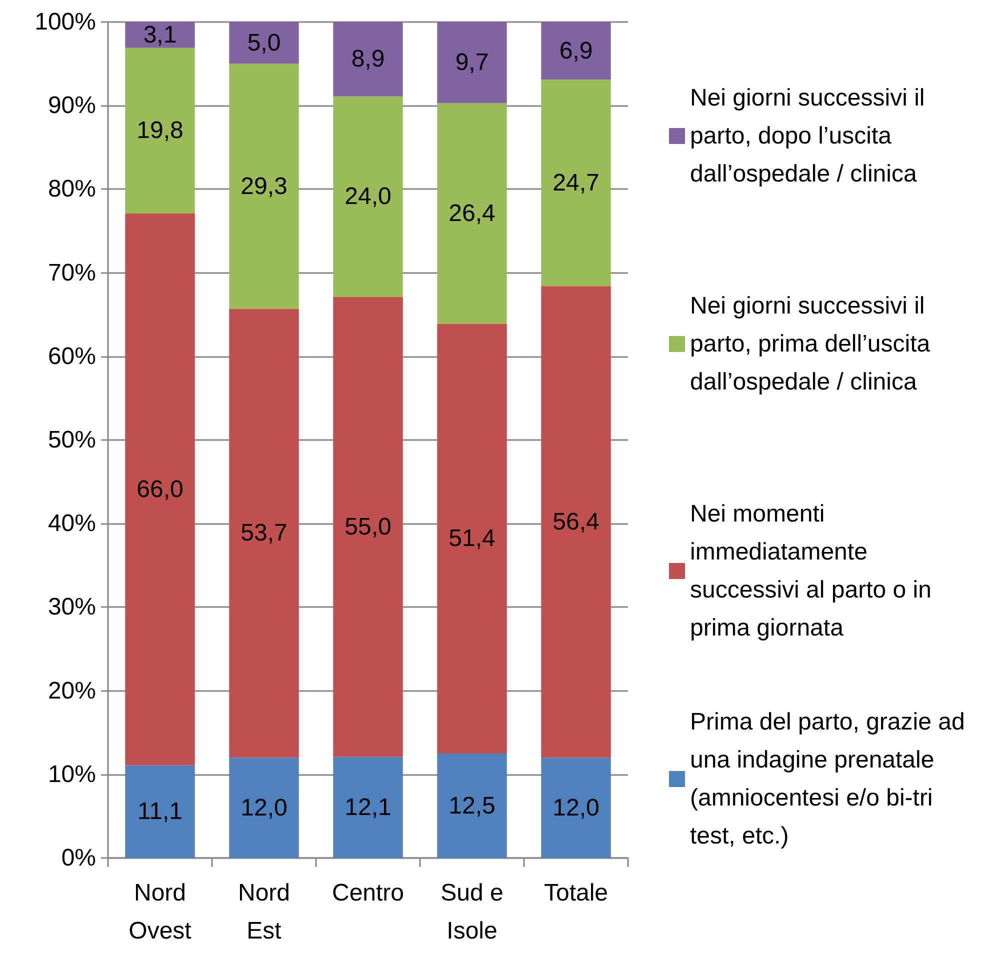 The image size is (994, 953). I want to click on x-tick-label: Sud e Isole, so click(472, 912).